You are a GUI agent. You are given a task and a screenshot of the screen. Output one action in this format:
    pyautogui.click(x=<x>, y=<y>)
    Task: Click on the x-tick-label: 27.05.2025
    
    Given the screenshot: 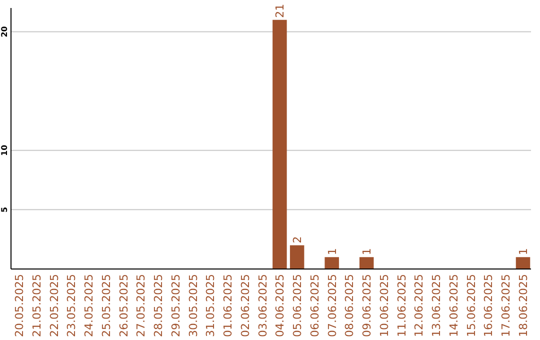 What is the action you would take?
    pyautogui.click(x=141, y=305)
    